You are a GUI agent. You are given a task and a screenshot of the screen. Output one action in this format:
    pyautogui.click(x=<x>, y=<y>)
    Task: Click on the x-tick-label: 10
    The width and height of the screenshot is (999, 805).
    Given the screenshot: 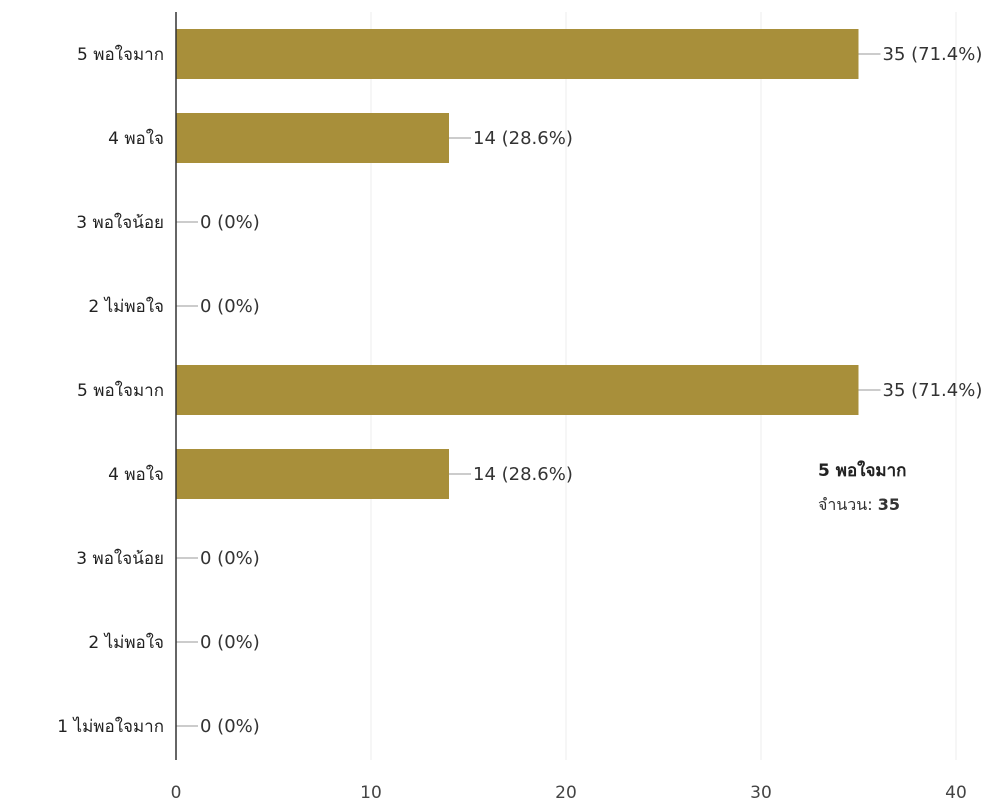 What is the action you would take?
    pyautogui.click(x=371, y=793)
    